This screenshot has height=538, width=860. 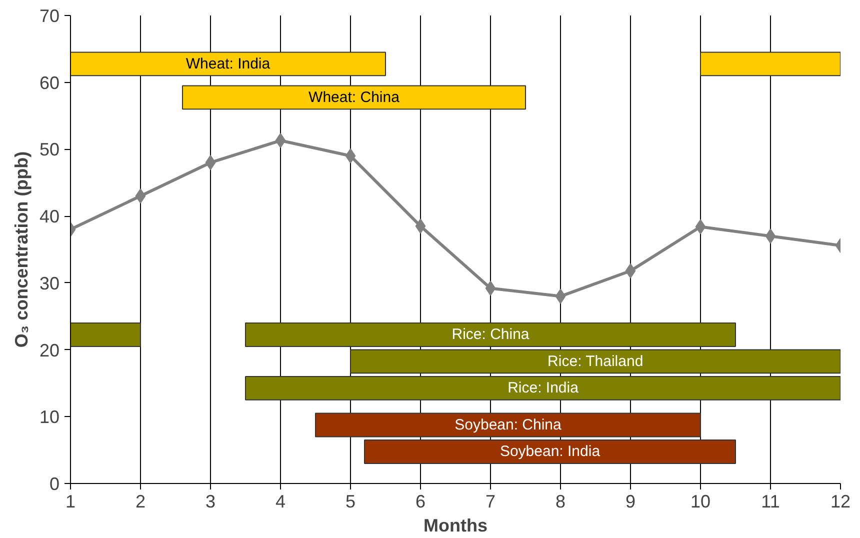 I want to click on x-axis-title: Months, so click(x=456, y=526).